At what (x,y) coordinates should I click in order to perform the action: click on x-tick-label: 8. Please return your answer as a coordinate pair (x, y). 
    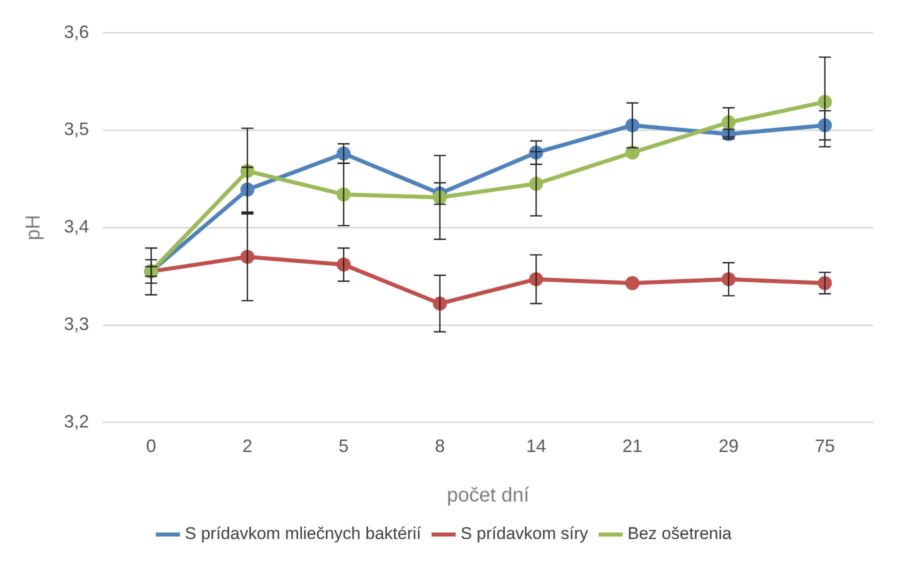
    Looking at the image, I should click on (439, 446).